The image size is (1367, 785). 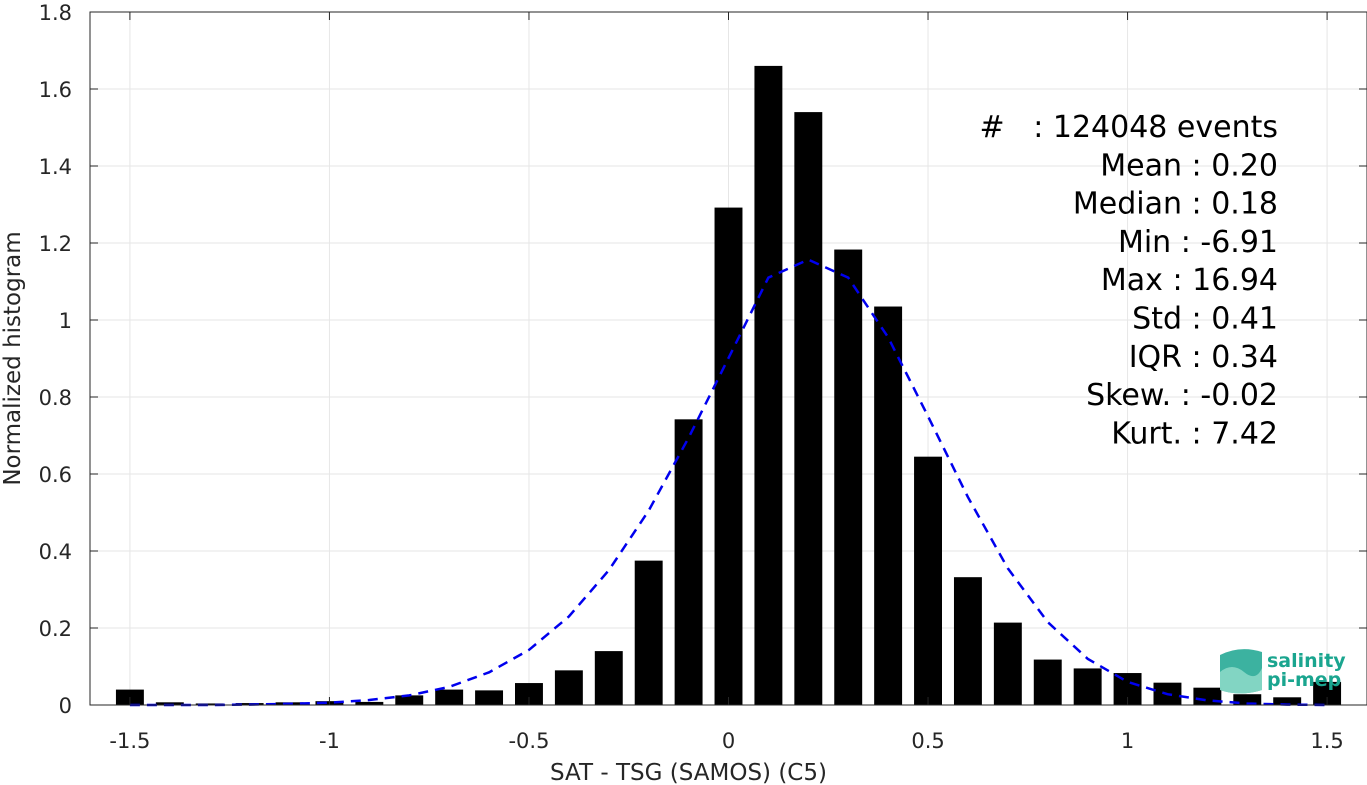 What do you see at coordinates (1326, 741) in the screenshot?
I see `x-tick-label: 1.5` at bounding box center [1326, 741].